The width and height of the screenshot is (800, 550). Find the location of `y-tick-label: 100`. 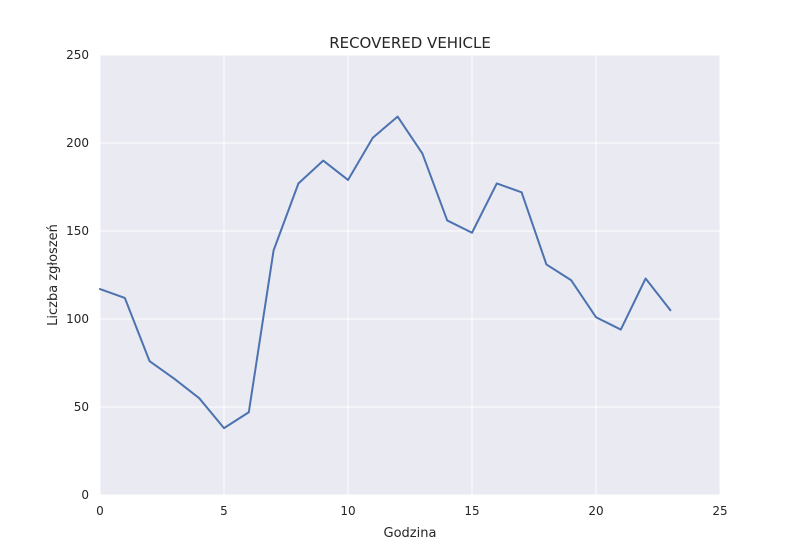

y-tick-label: 100 is located at coordinates (77, 319).